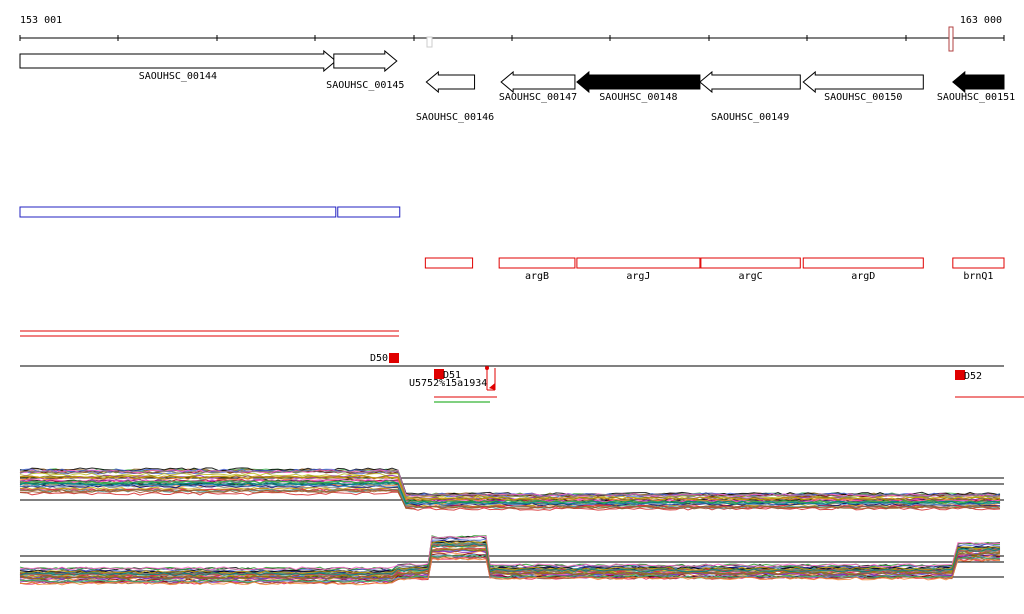  What do you see at coordinates (978, 276) in the screenshot?
I see `red-feature-label: brnQ1` at bounding box center [978, 276].